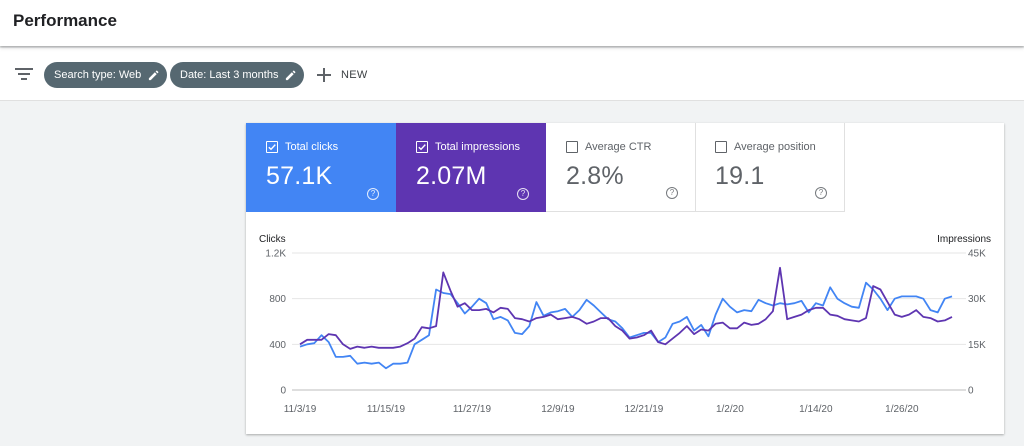 The width and height of the screenshot is (1024, 446). I want to click on new-filter-button: NEW, so click(342, 75).